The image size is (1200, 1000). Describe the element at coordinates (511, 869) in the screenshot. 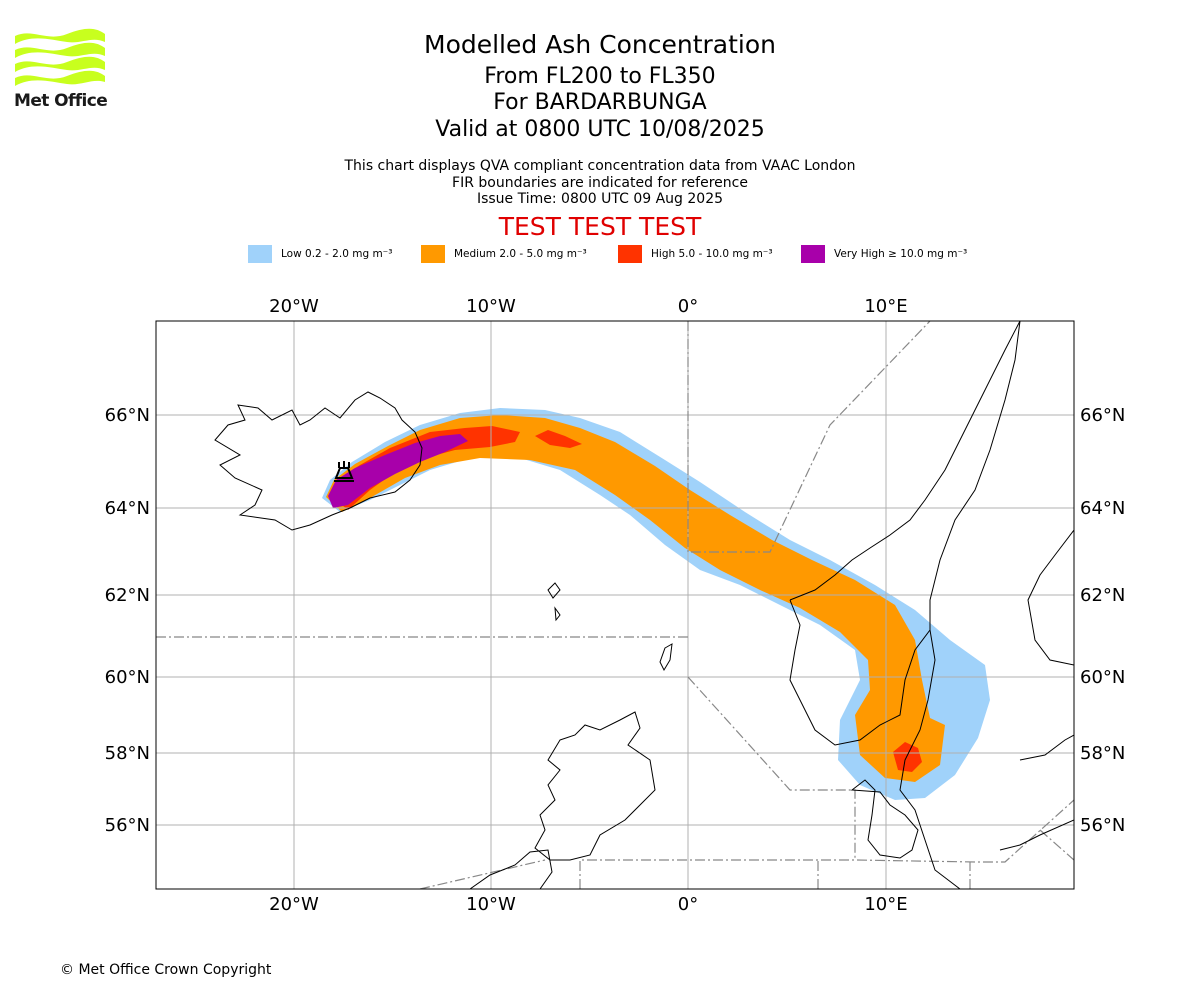

I see `ireland-coast` at that location.